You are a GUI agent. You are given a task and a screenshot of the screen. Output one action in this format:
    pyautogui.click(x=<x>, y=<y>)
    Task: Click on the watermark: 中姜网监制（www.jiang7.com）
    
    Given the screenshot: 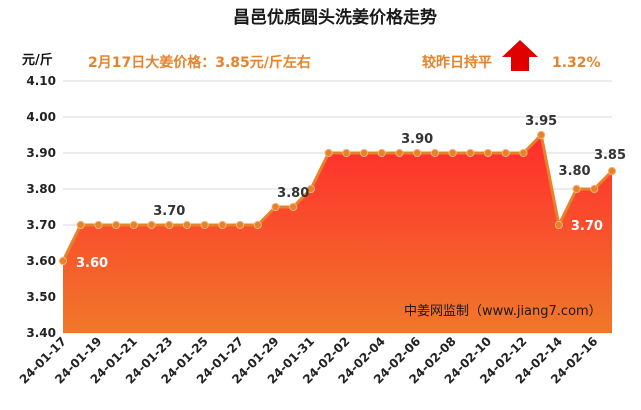 What is the action you would take?
    pyautogui.click(x=503, y=311)
    